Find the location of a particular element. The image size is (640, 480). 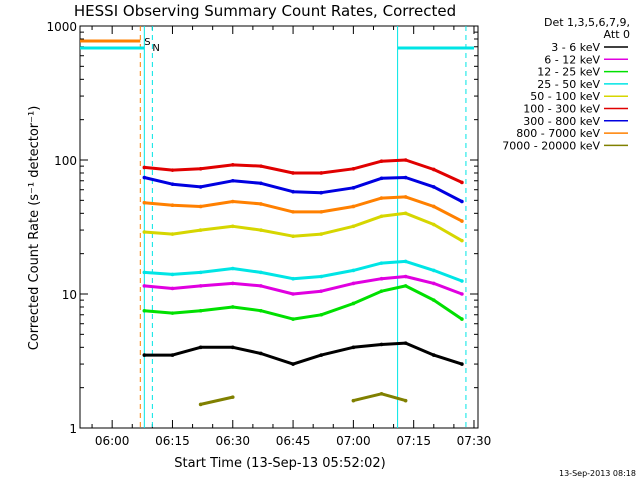

y-tick-label: 100 is located at coordinates (65, 161).